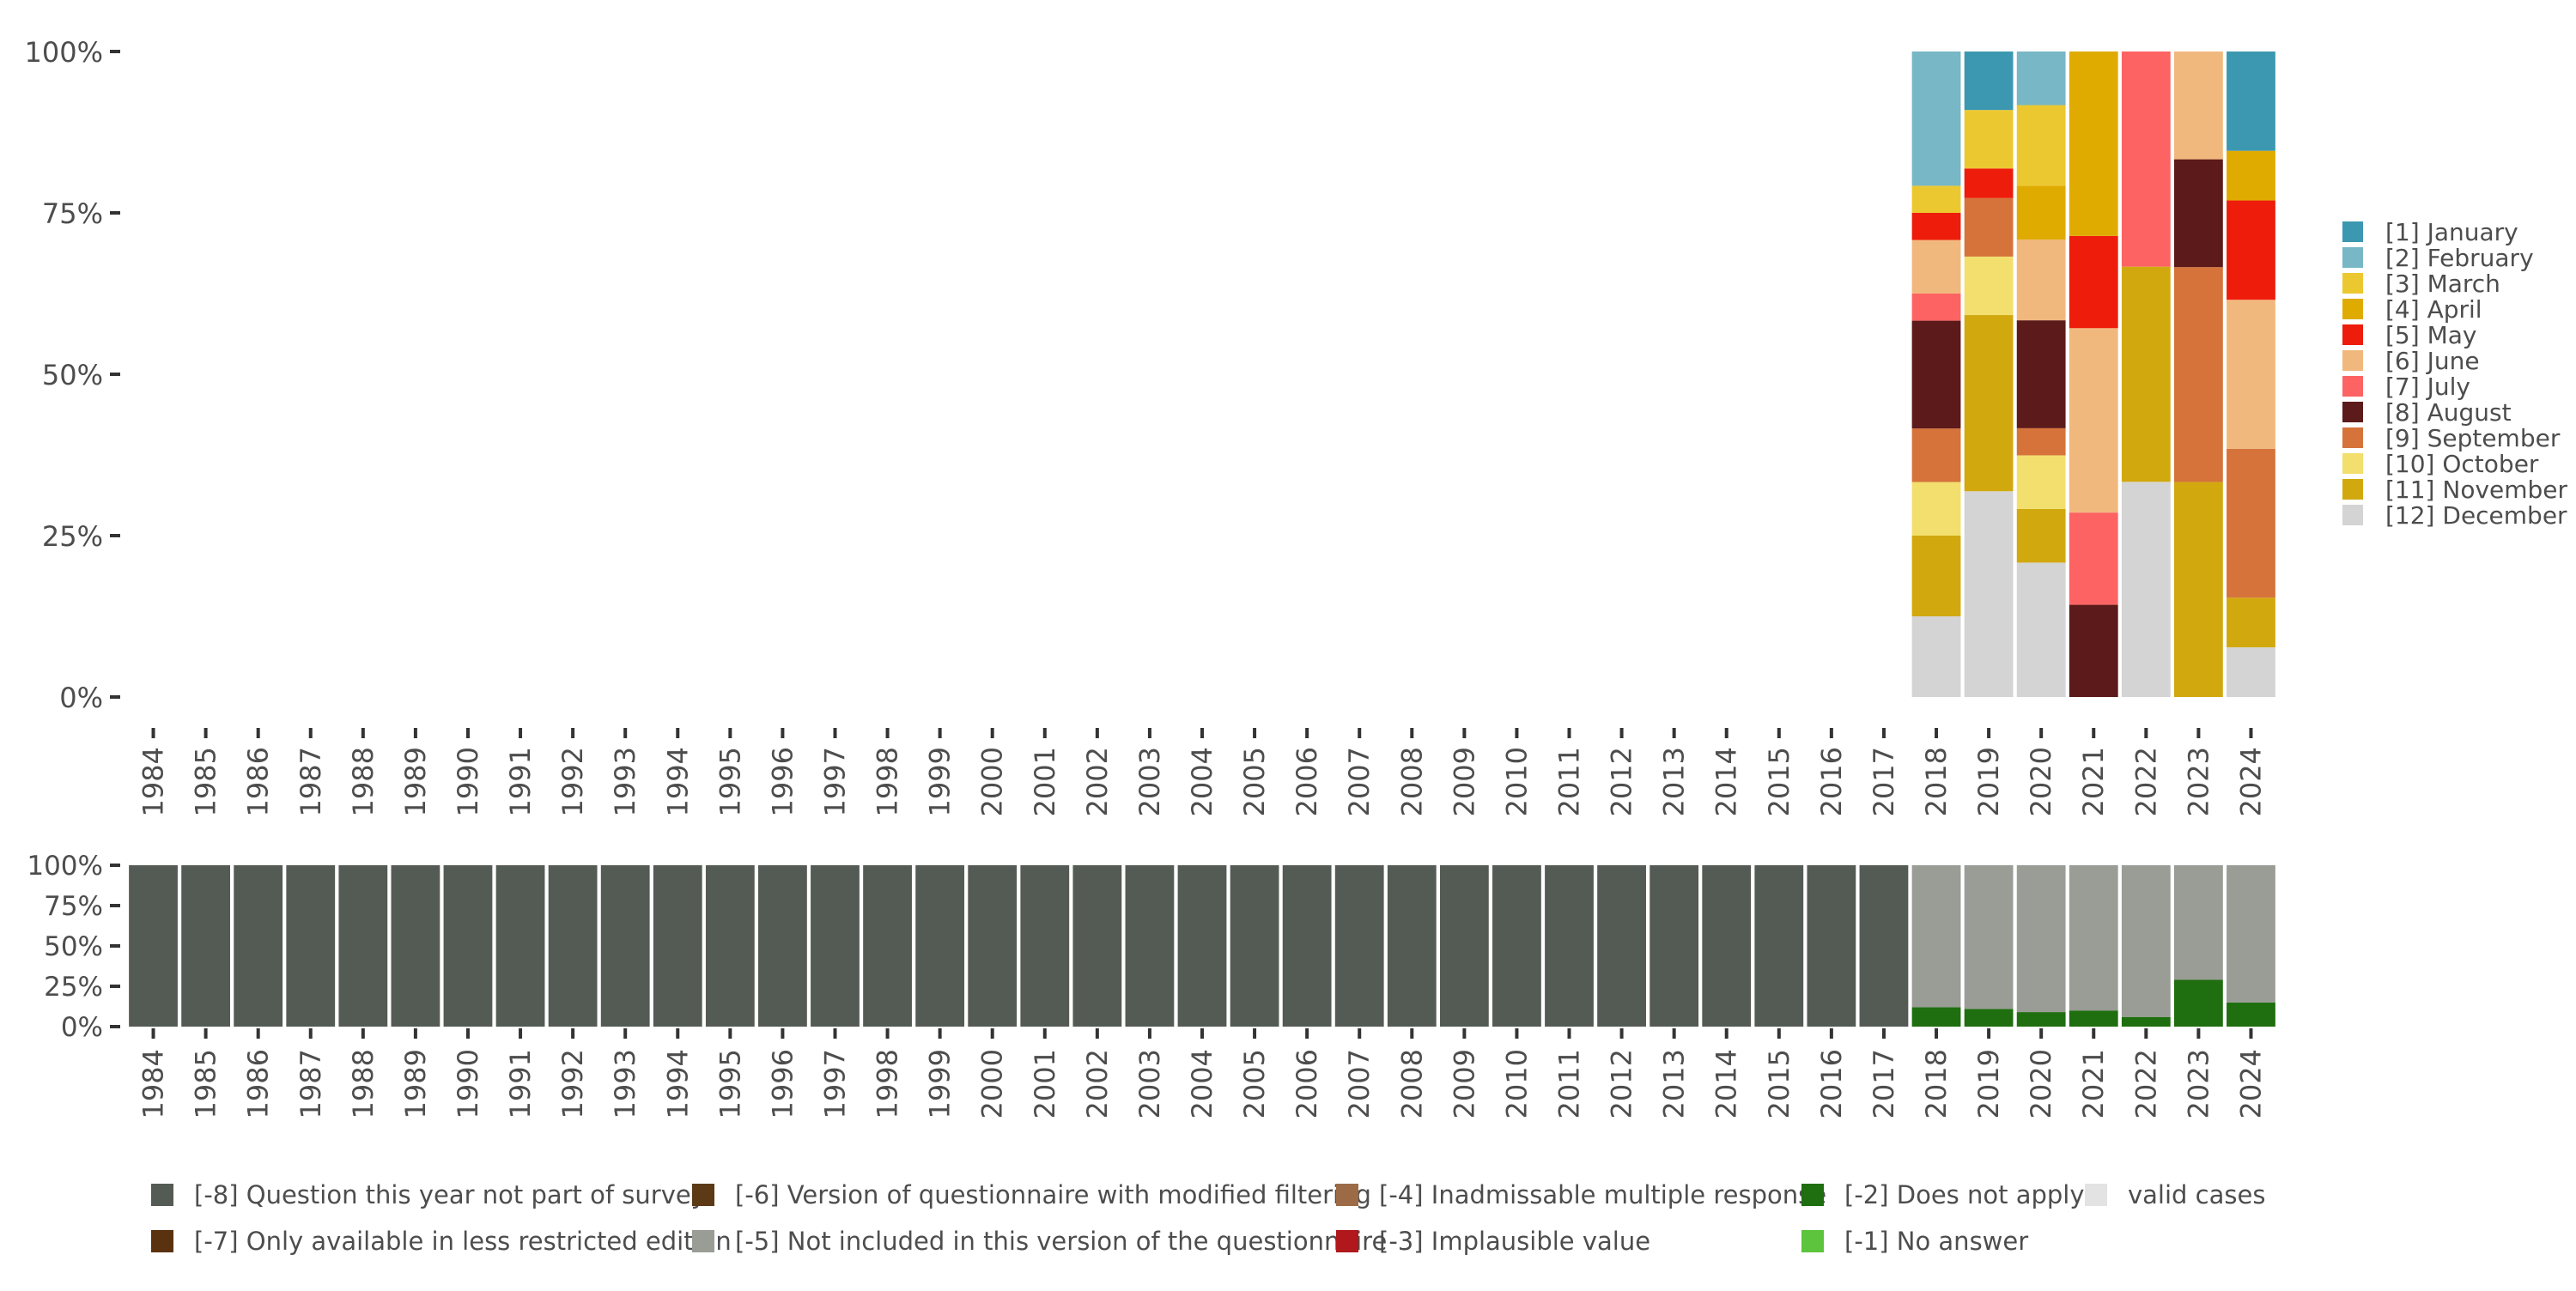 Image resolution: width=2576 pixels, height=1291 pixels. I want to click on top-x-tick-label: 1992, so click(572, 782).